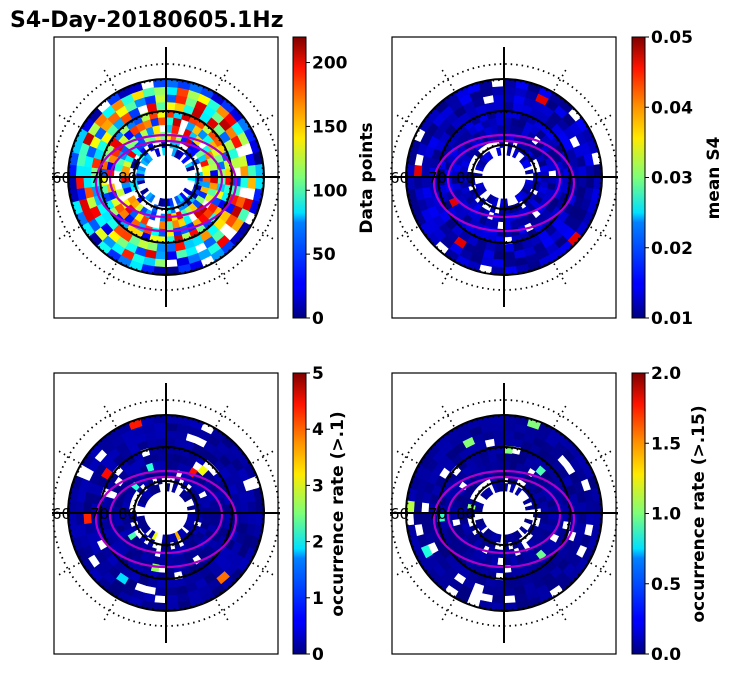 The height and width of the screenshot is (674, 731). I want to click on colorbar-tick-label: 0.5, so click(666, 585).